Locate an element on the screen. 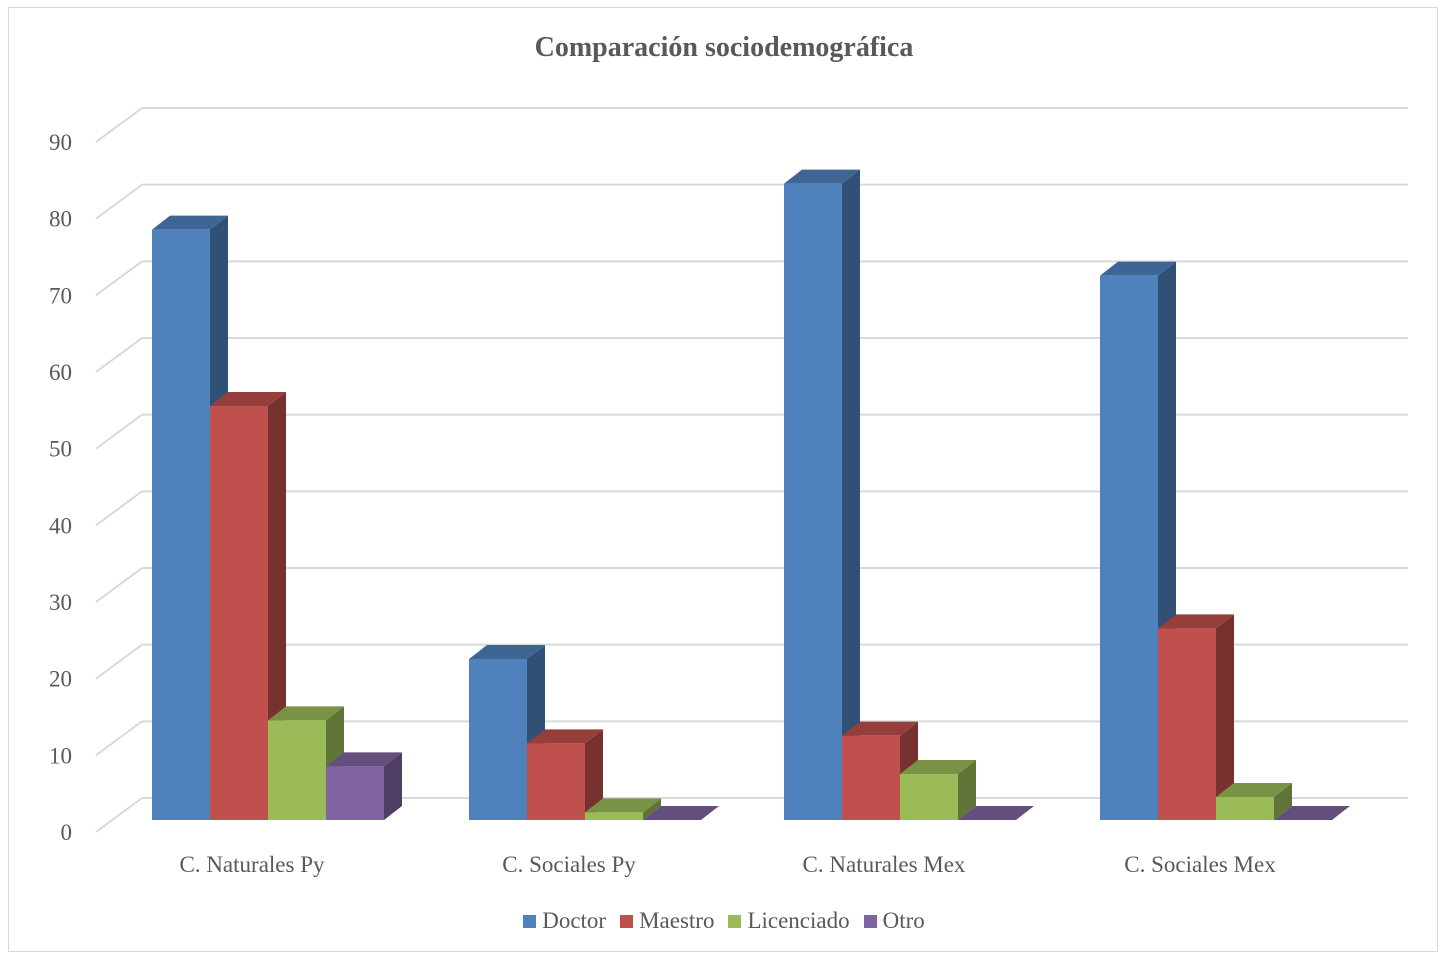 The width and height of the screenshot is (1448, 956). y-tick-label: 10 is located at coordinates (60, 755).